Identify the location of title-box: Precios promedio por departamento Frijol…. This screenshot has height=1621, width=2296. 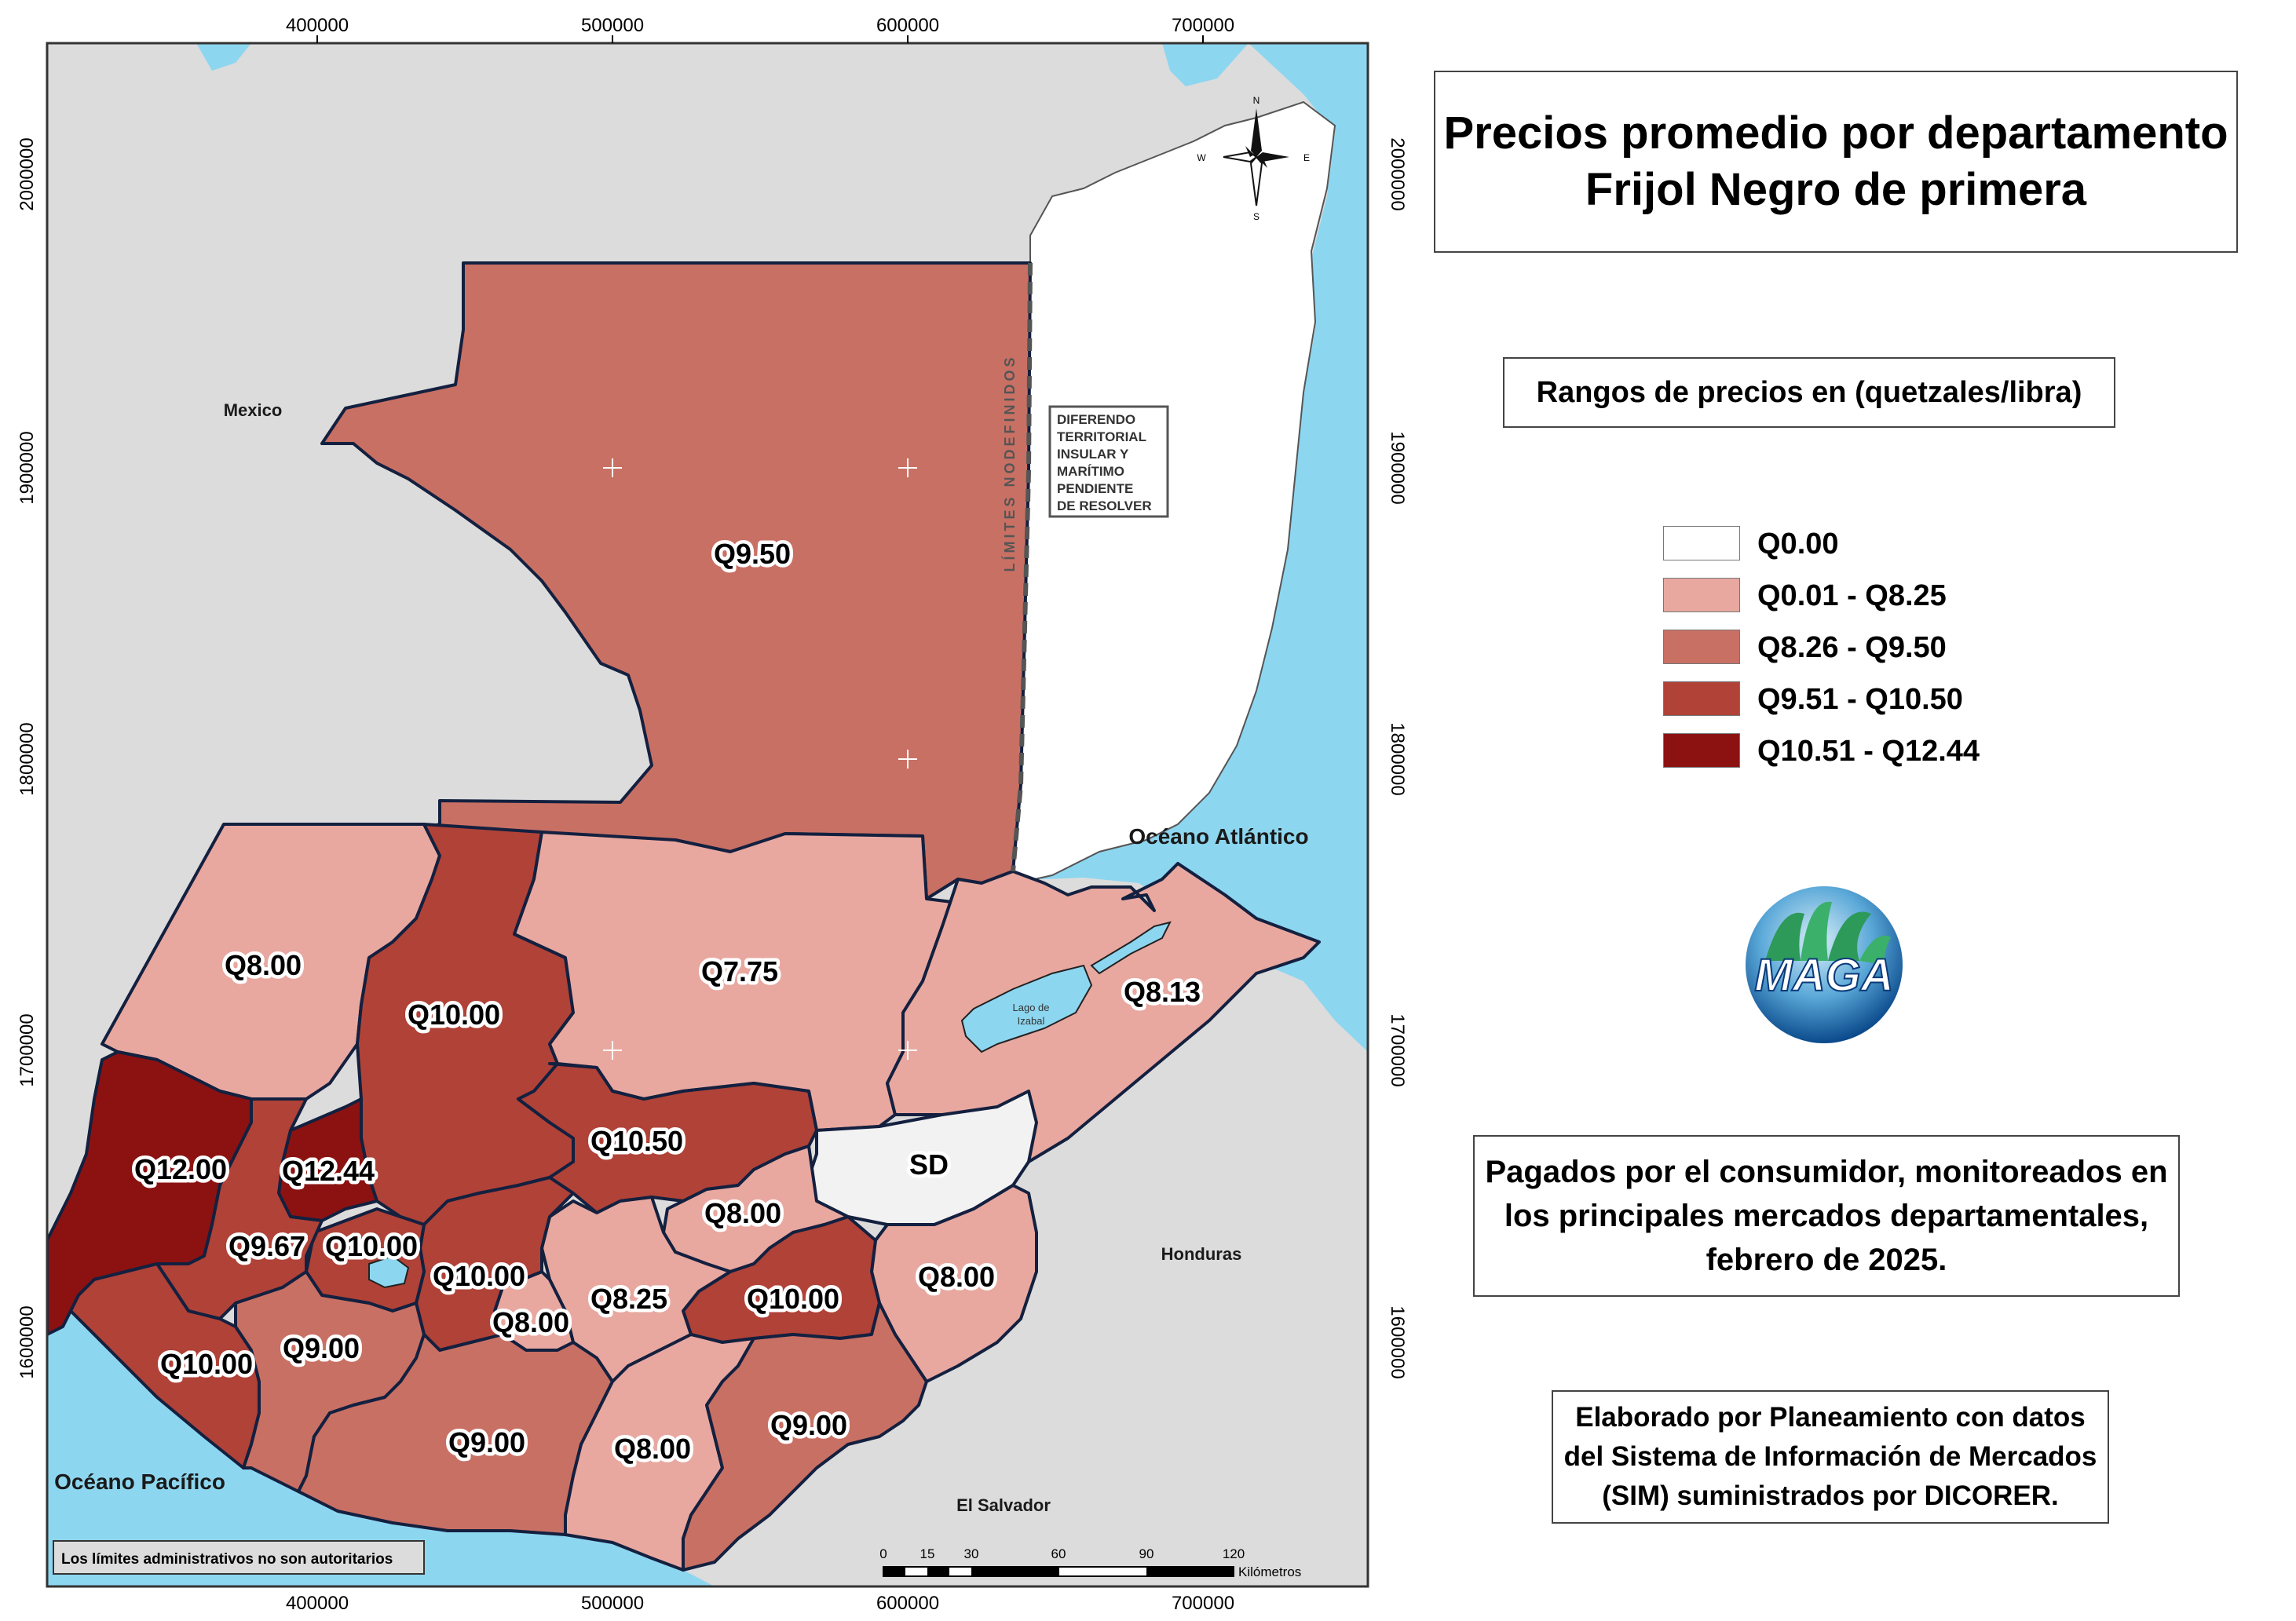
(1836, 162).